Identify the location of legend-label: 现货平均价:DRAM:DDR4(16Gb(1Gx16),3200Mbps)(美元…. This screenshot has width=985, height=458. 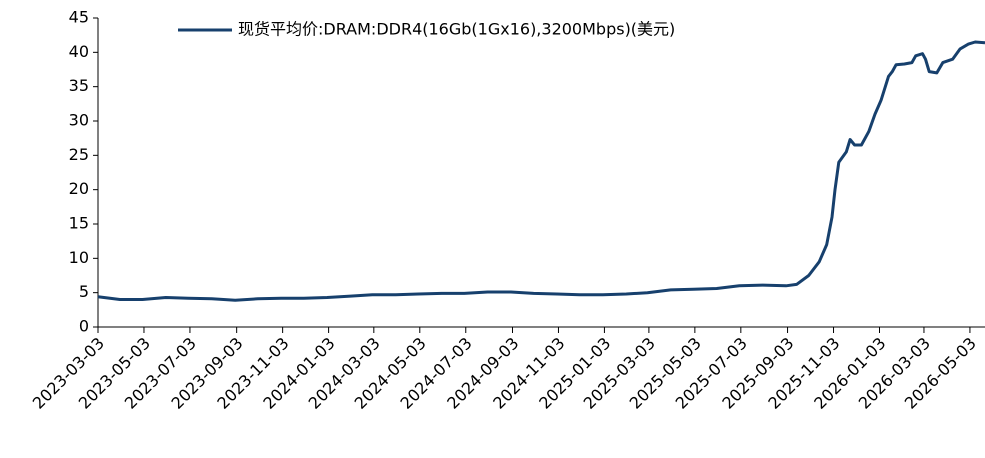
(456, 29).